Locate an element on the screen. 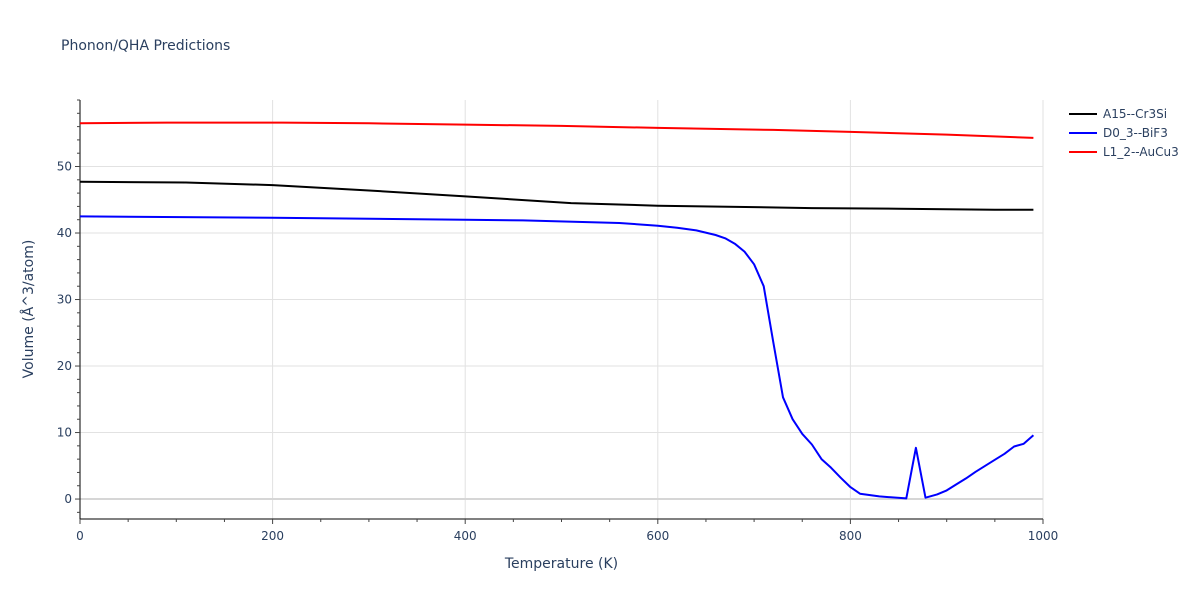 This screenshot has width=1200, height=600. x-tick-label: 400 is located at coordinates (465, 536).